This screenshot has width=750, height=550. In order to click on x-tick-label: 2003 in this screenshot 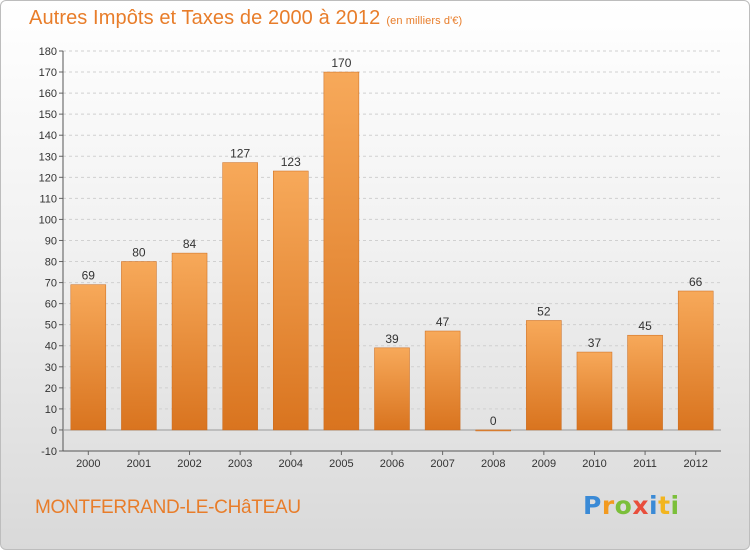, I will do `click(240, 464)`.